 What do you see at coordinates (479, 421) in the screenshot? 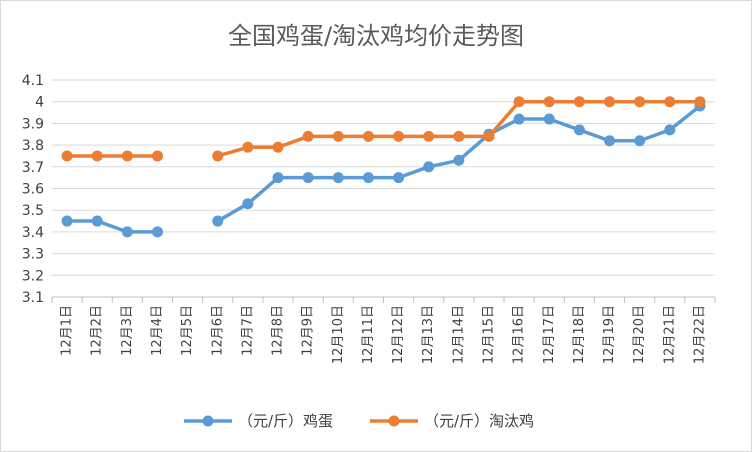
I see `legend-label: （元/斤）淘汰鸡` at bounding box center [479, 421].